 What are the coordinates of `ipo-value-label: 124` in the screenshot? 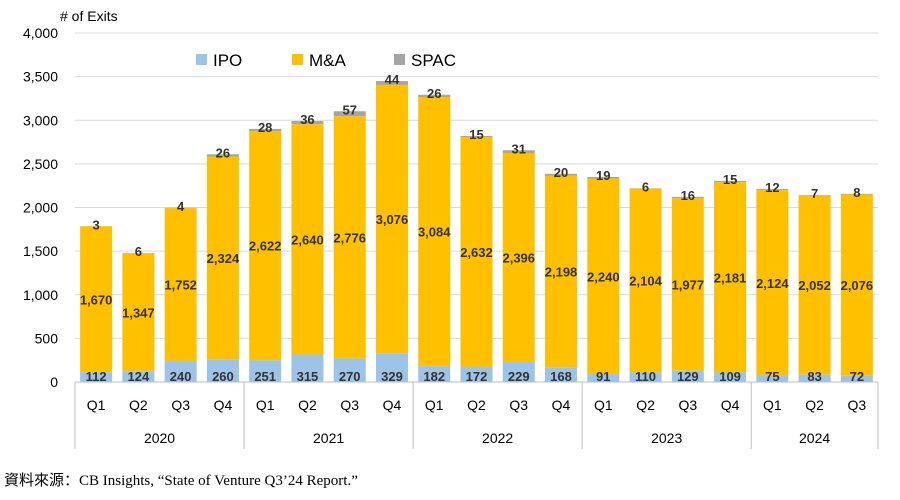 It's located at (139, 376).